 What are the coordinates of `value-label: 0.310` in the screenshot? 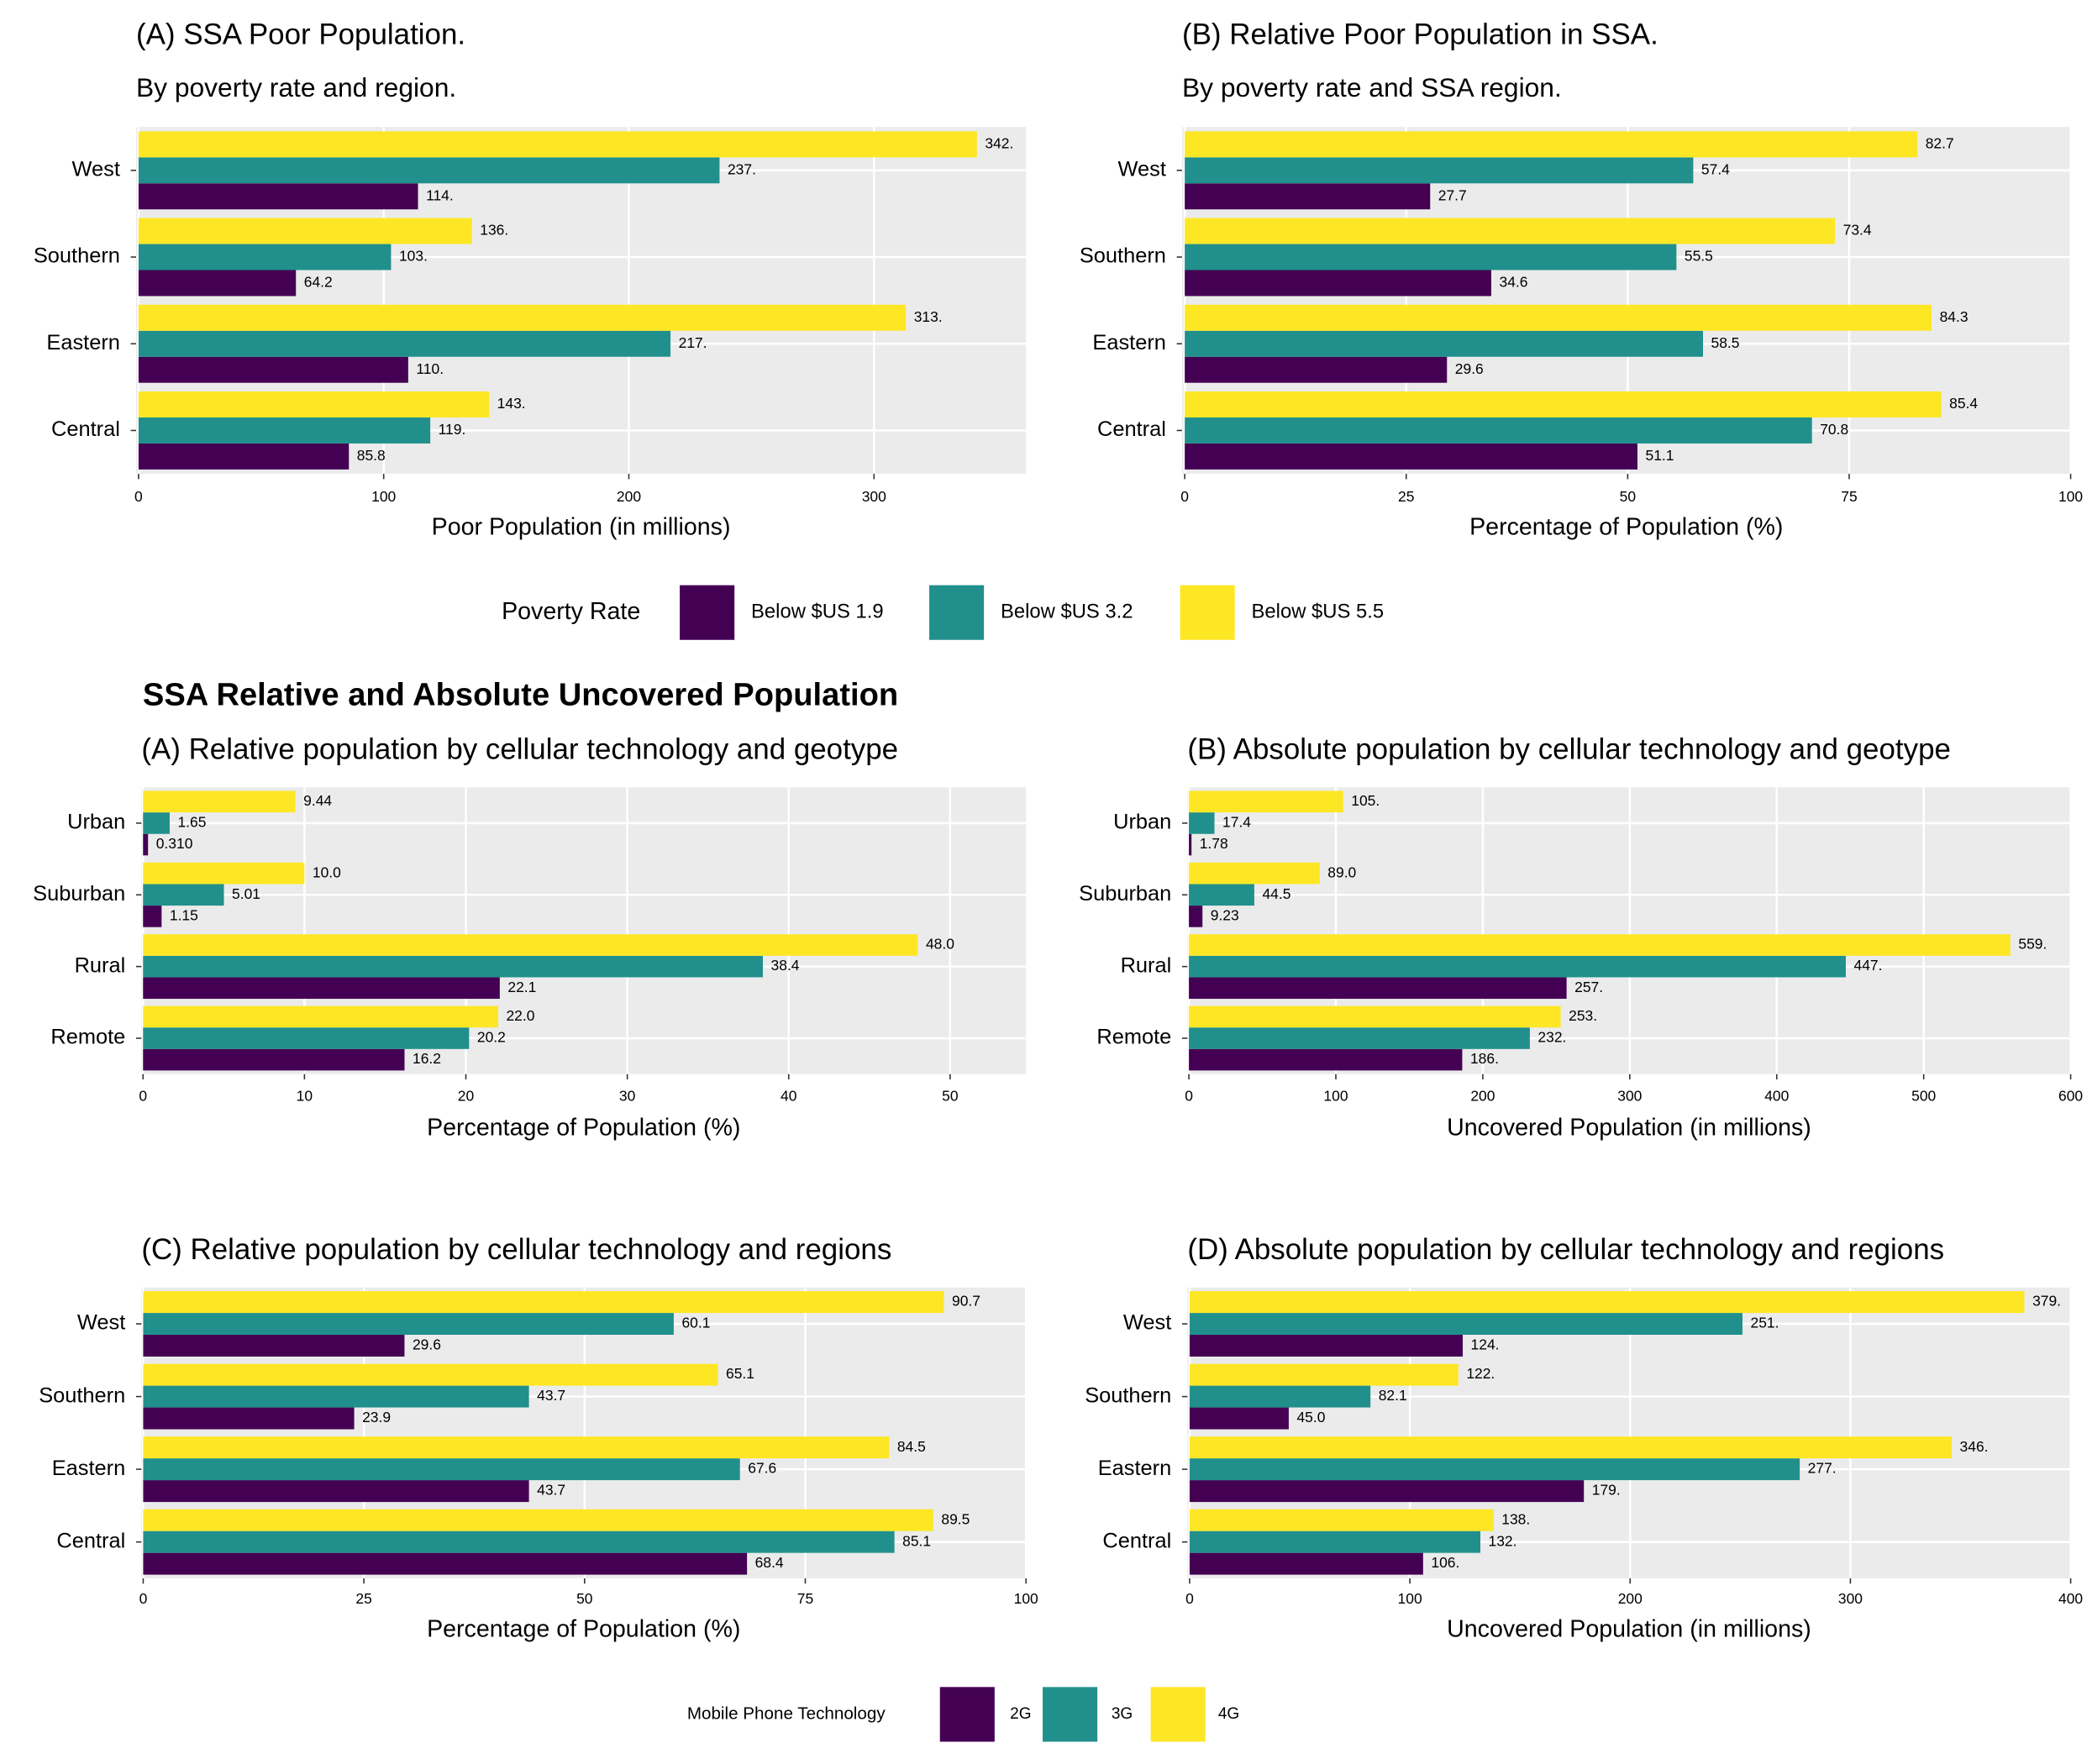 It's located at (175, 843).